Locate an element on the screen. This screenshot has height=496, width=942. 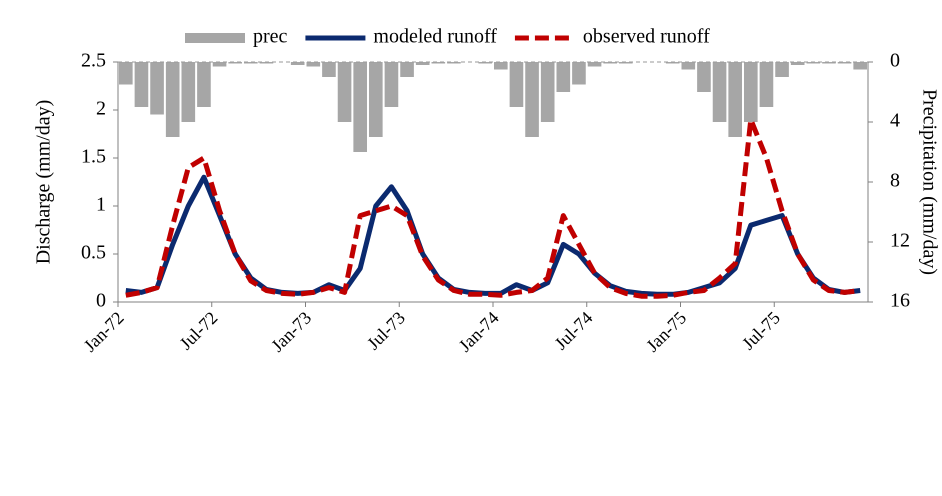
y2-tick-label: 0 is located at coordinates (895, 61).